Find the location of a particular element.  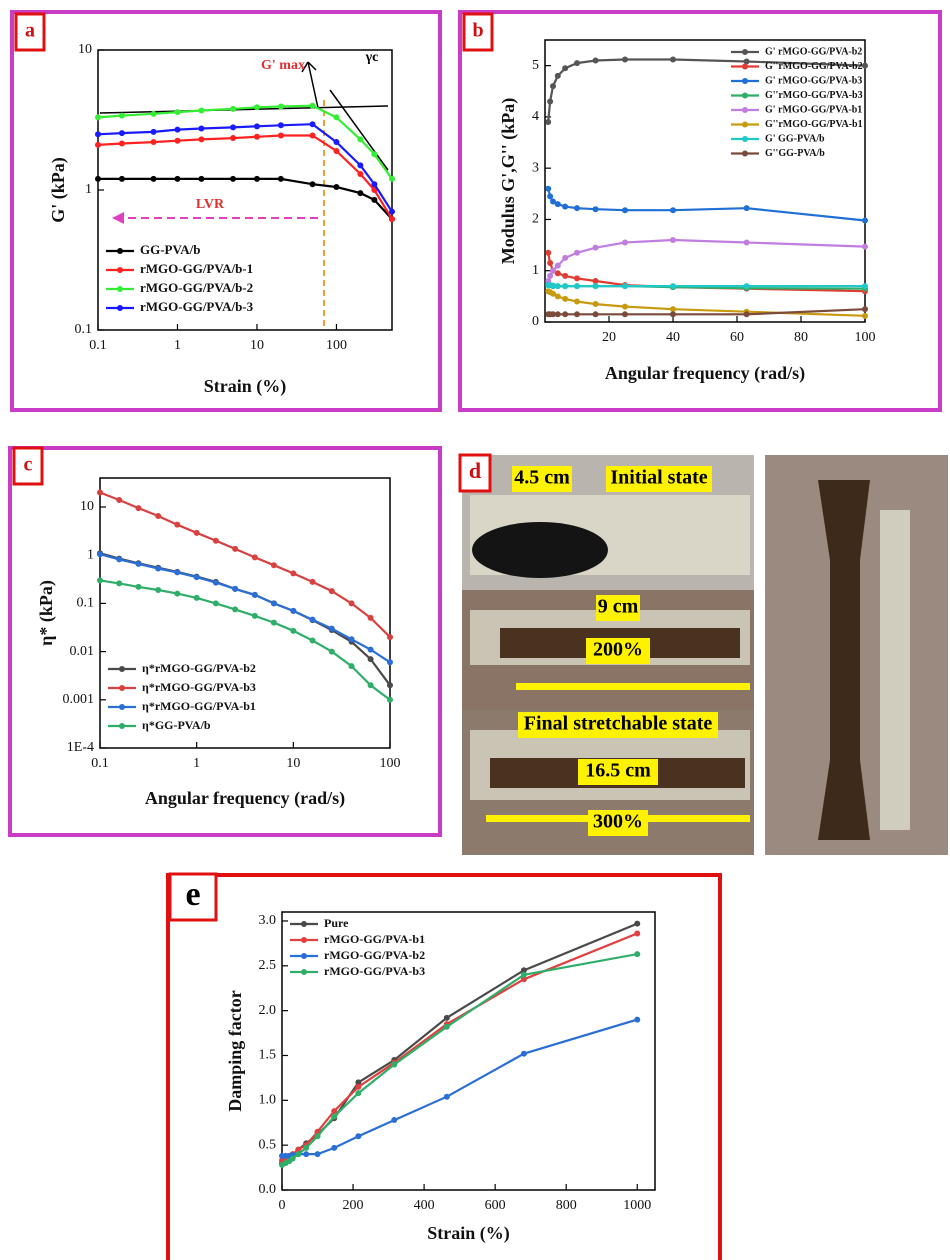

y-tick-label: 0.5 is located at coordinates (268, 1144).